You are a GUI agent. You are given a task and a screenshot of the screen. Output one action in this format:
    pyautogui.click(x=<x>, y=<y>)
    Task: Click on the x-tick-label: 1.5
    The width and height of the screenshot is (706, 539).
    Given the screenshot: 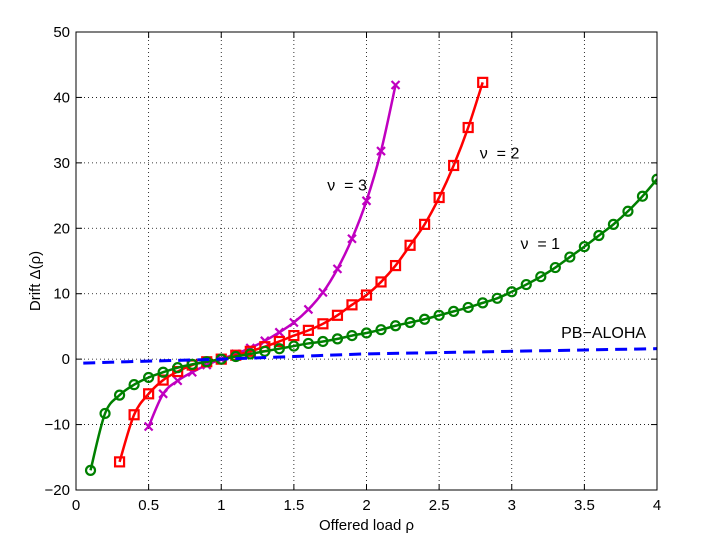 What is the action you would take?
    pyautogui.click(x=293, y=505)
    